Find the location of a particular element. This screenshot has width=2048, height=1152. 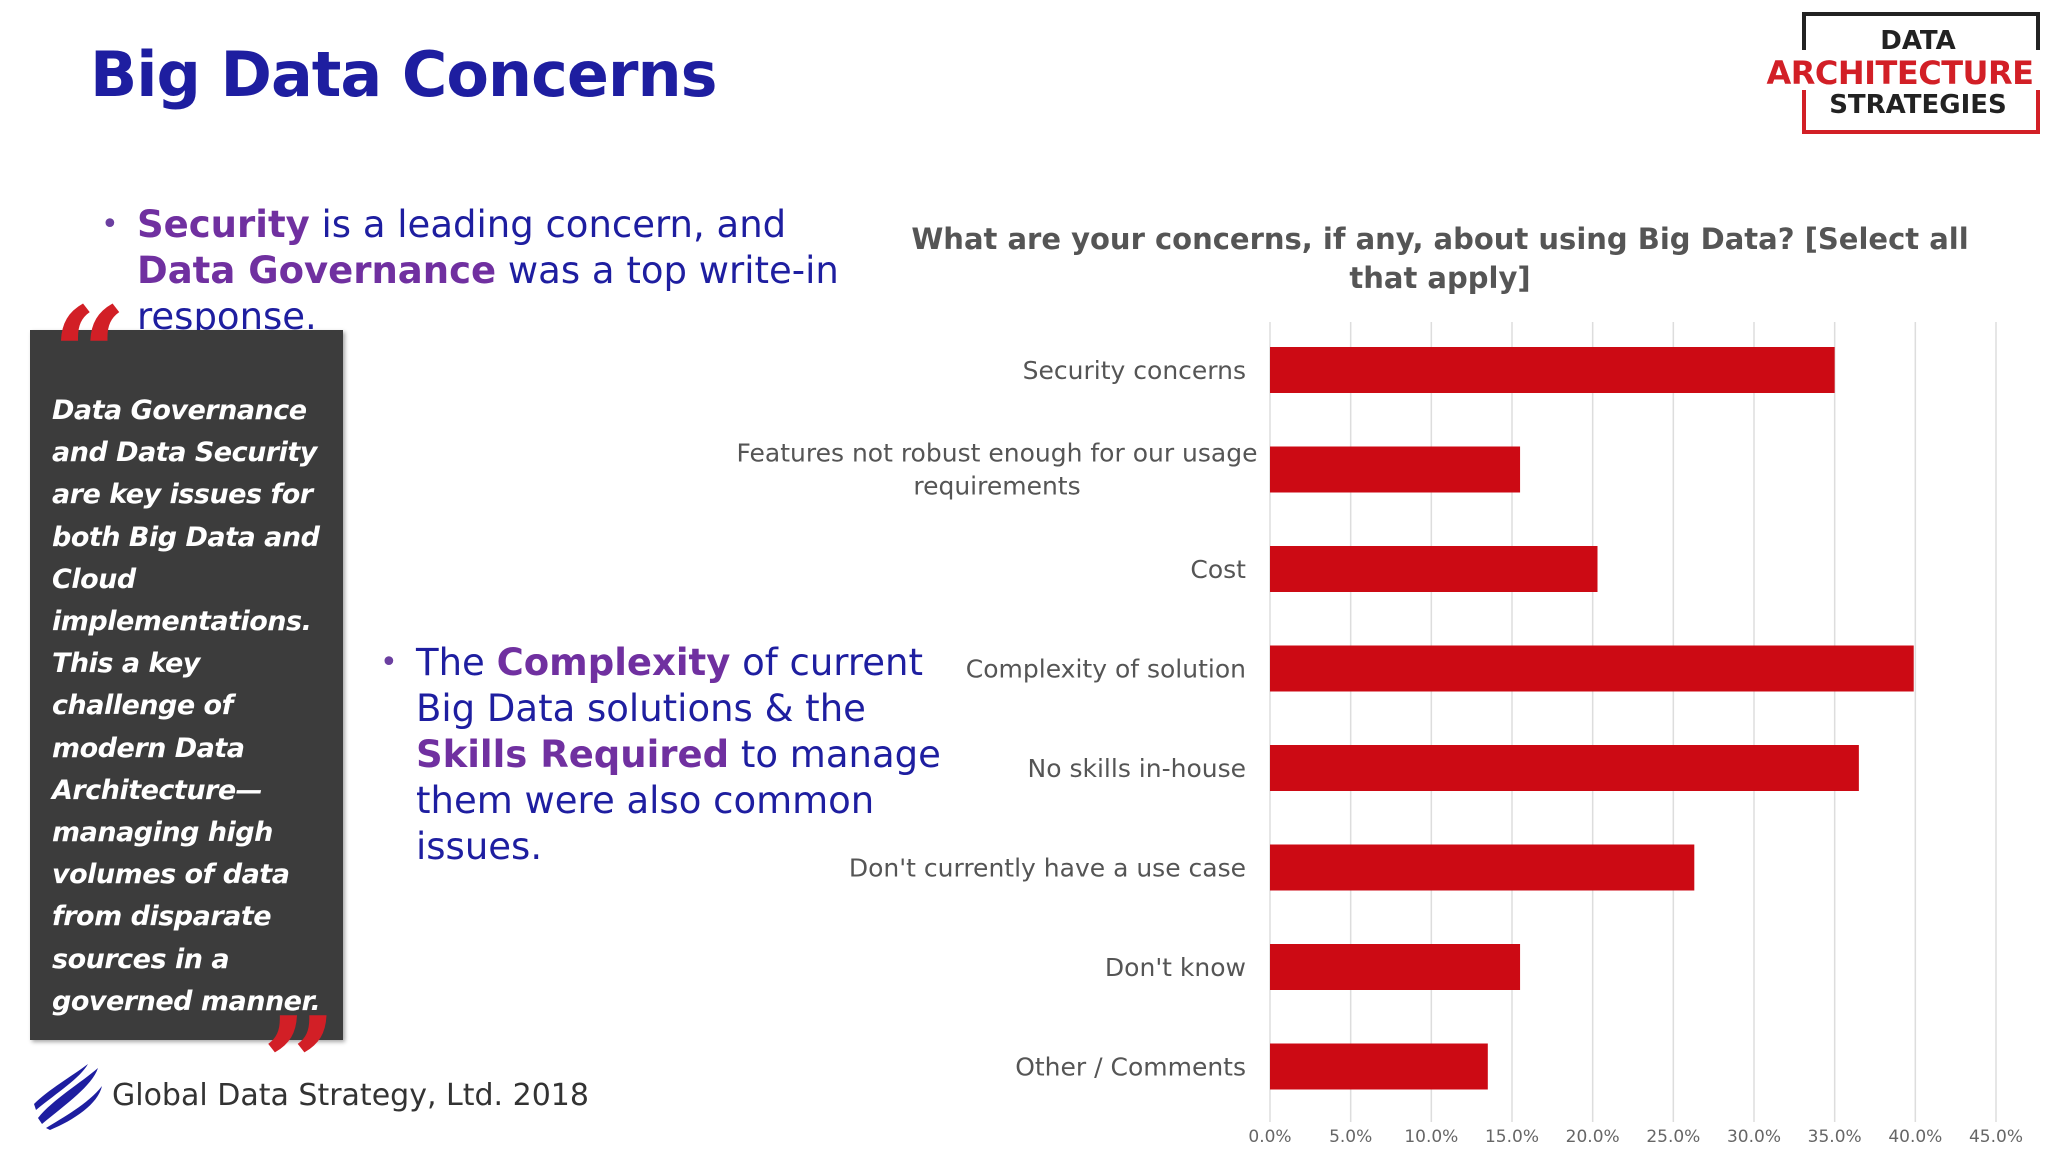

slide-title: Big Data Concerns is located at coordinates (403, 74).